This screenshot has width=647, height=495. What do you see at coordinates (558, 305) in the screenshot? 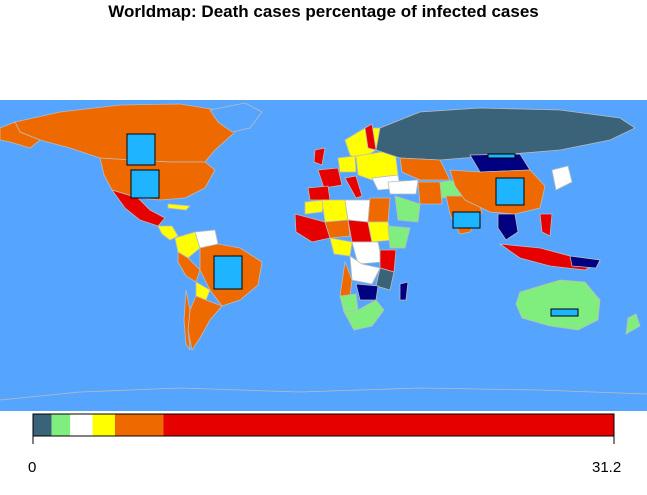
I see `country-australia` at bounding box center [558, 305].